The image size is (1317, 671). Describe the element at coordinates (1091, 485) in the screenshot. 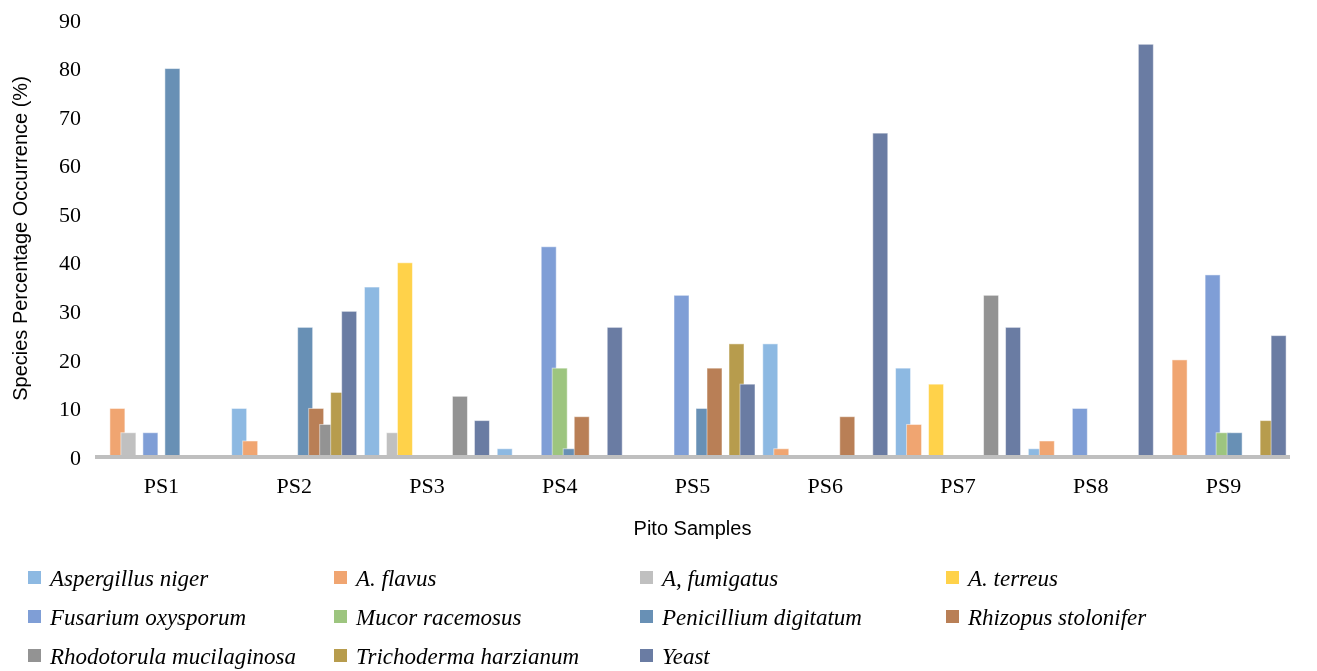

I see `x-tick-label: PS8` at that location.